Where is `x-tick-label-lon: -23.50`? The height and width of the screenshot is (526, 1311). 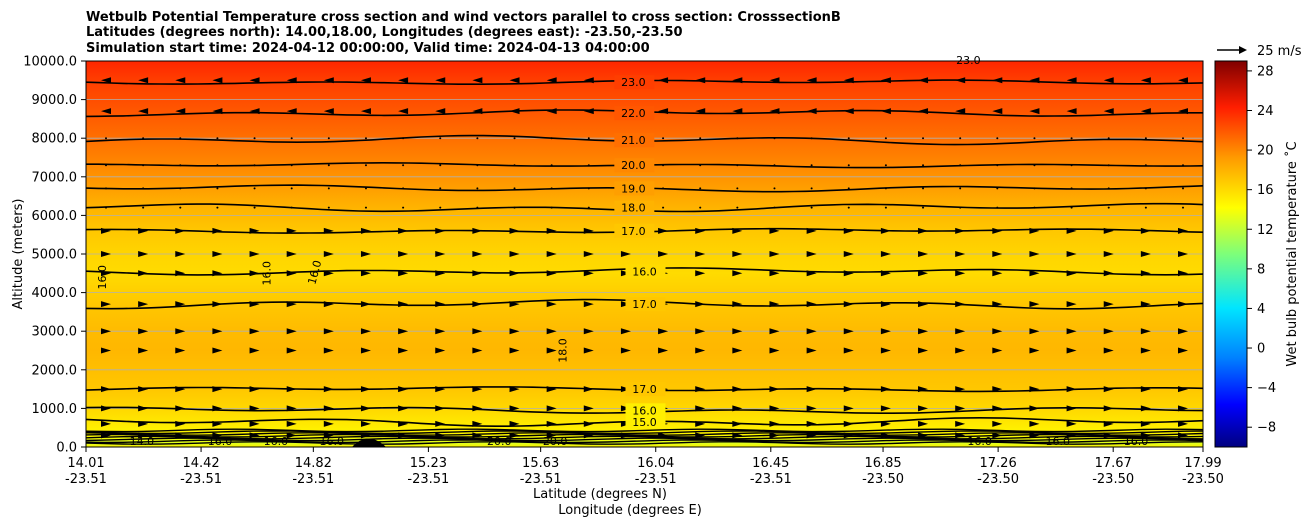 x-tick-label-lon: -23.50 is located at coordinates (998, 479).